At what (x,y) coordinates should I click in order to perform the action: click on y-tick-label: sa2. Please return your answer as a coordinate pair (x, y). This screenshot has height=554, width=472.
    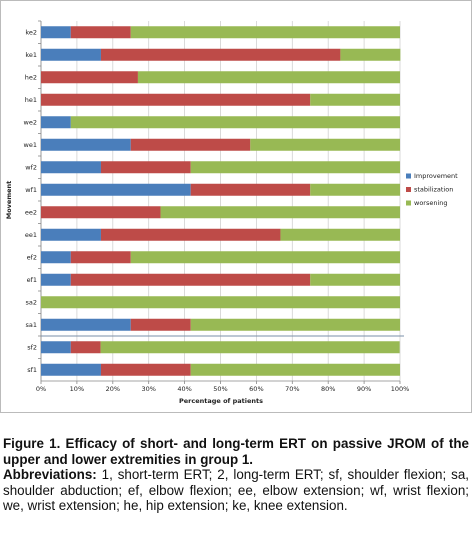
    Looking at the image, I should click on (31, 302).